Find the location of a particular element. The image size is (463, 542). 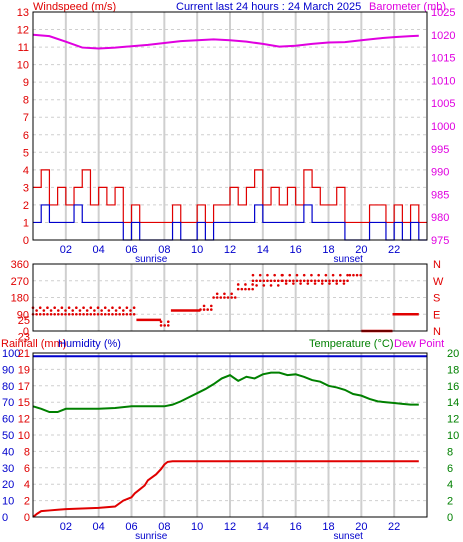

windspeed-tick-13: 13 is located at coordinates (23, 13).